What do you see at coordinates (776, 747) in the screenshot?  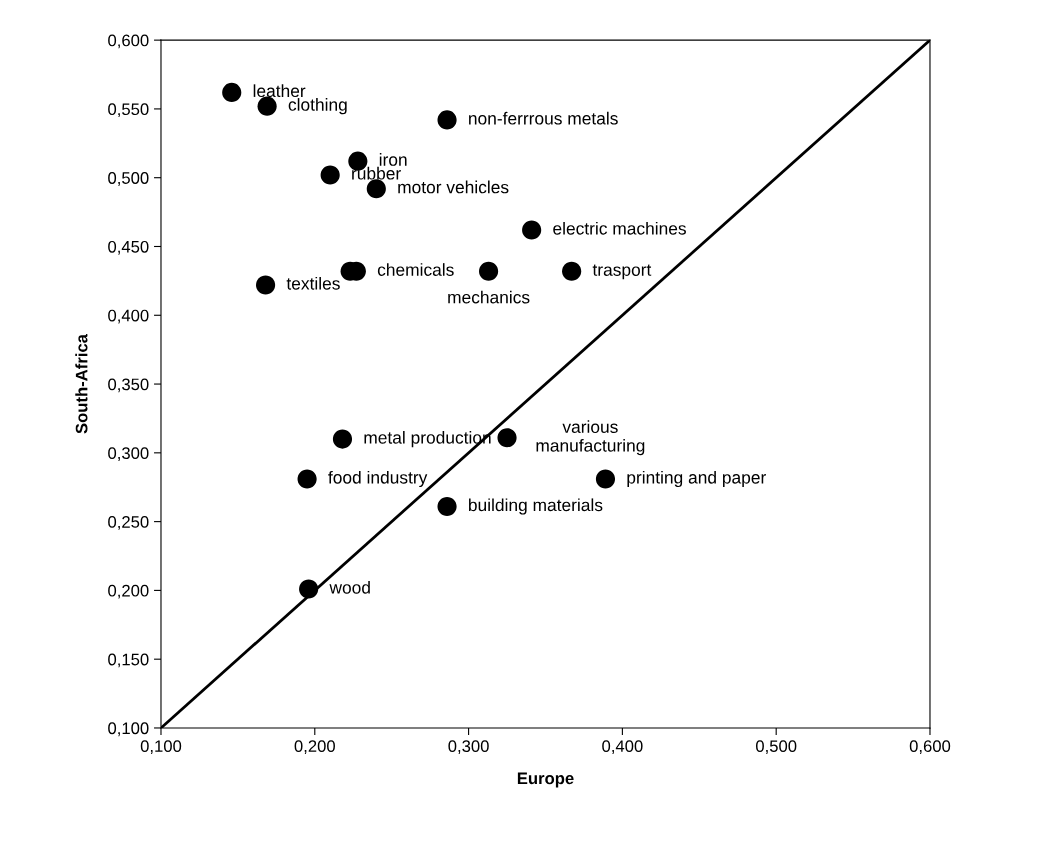 I see `x-tick-label: 0,500` at bounding box center [776, 747].